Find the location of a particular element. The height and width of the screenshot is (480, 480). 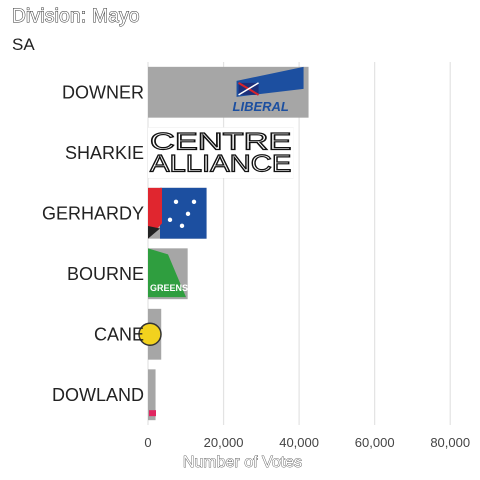

flag-logo is located at coordinates (177, 213).